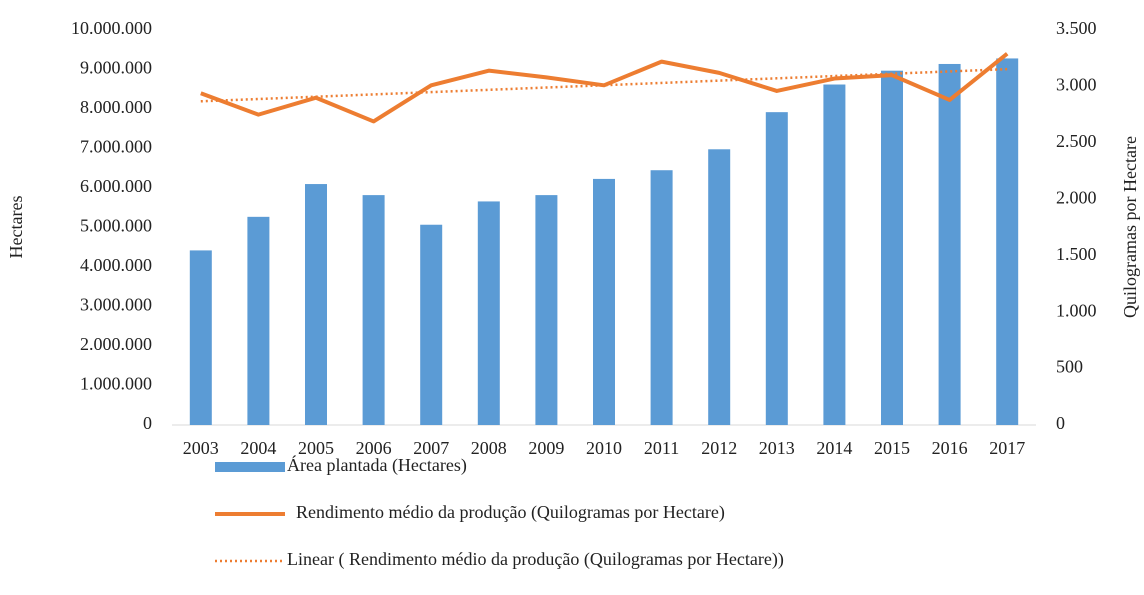 This screenshot has width=1144, height=595. What do you see at coordinates (777, 448) in the screenshot?
I see `x-tick-label: 2013` at bounding box center [777, 448].